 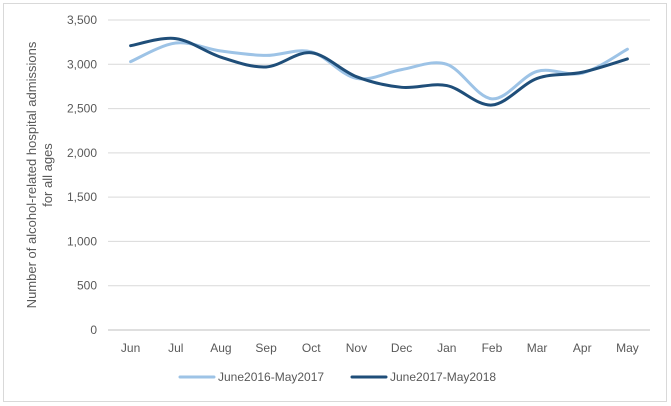 What do you see at coordinates (446, 348) in the screenshot?
I see `x-tick-label: Jan` at bounding box center [446, 348].